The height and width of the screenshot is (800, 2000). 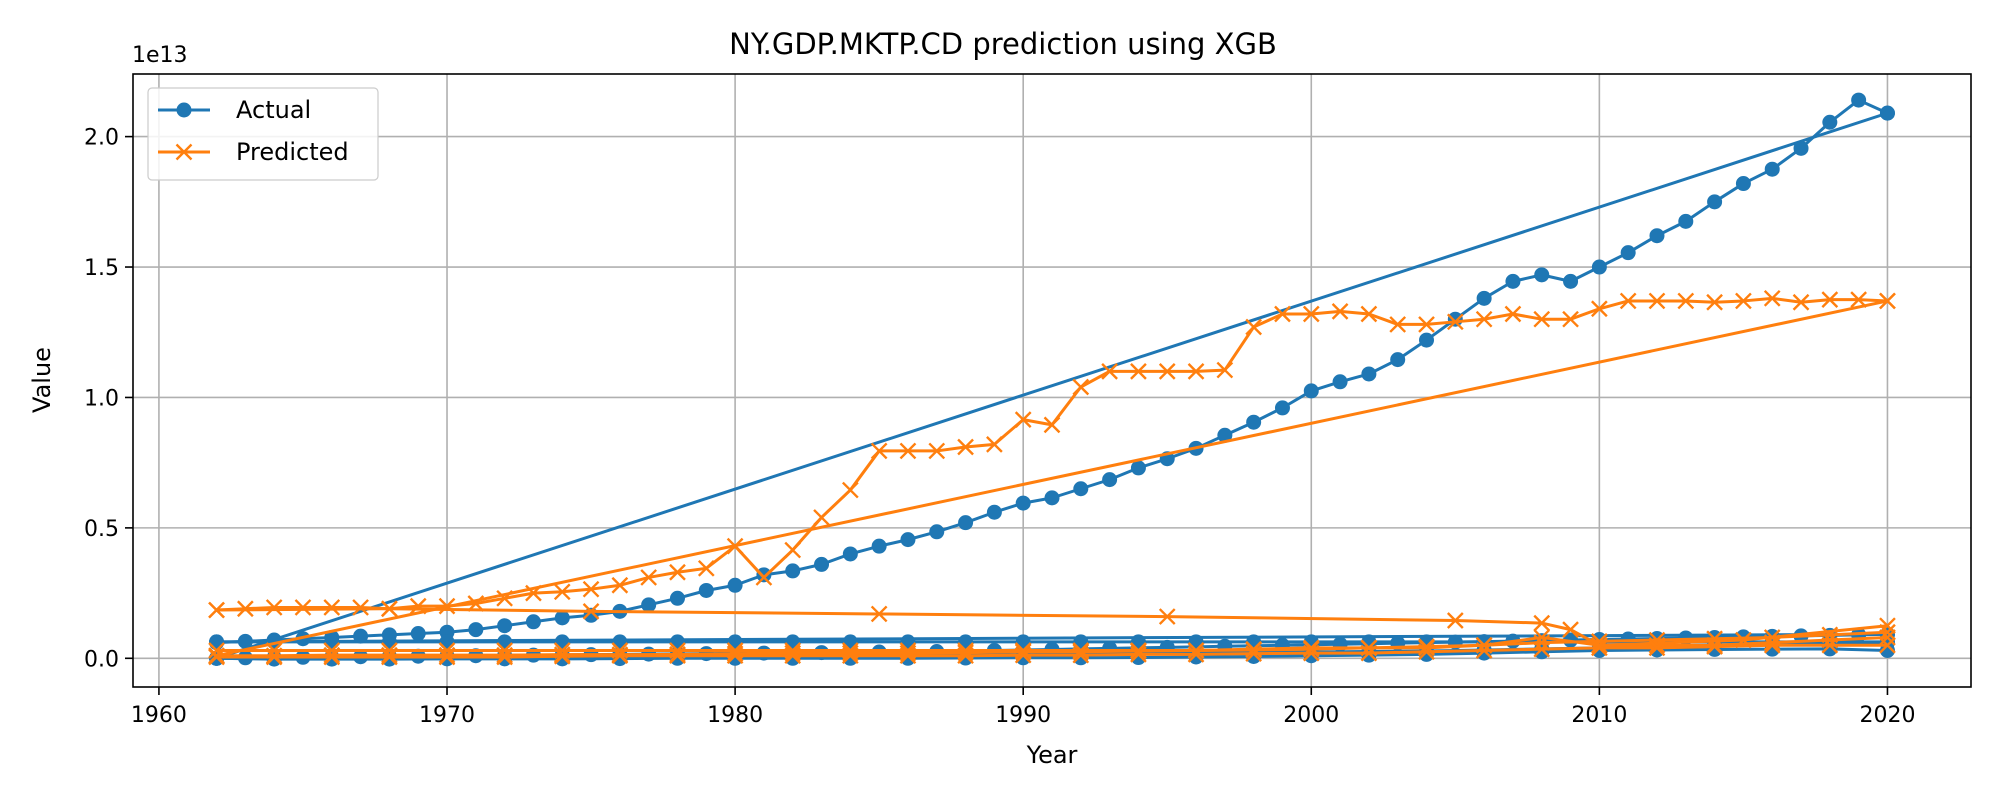 What do you see at coordinates (253, 152) in the screenshot?
I see `legend-item-predicted: Predicted` at bounding box center [253, 152].